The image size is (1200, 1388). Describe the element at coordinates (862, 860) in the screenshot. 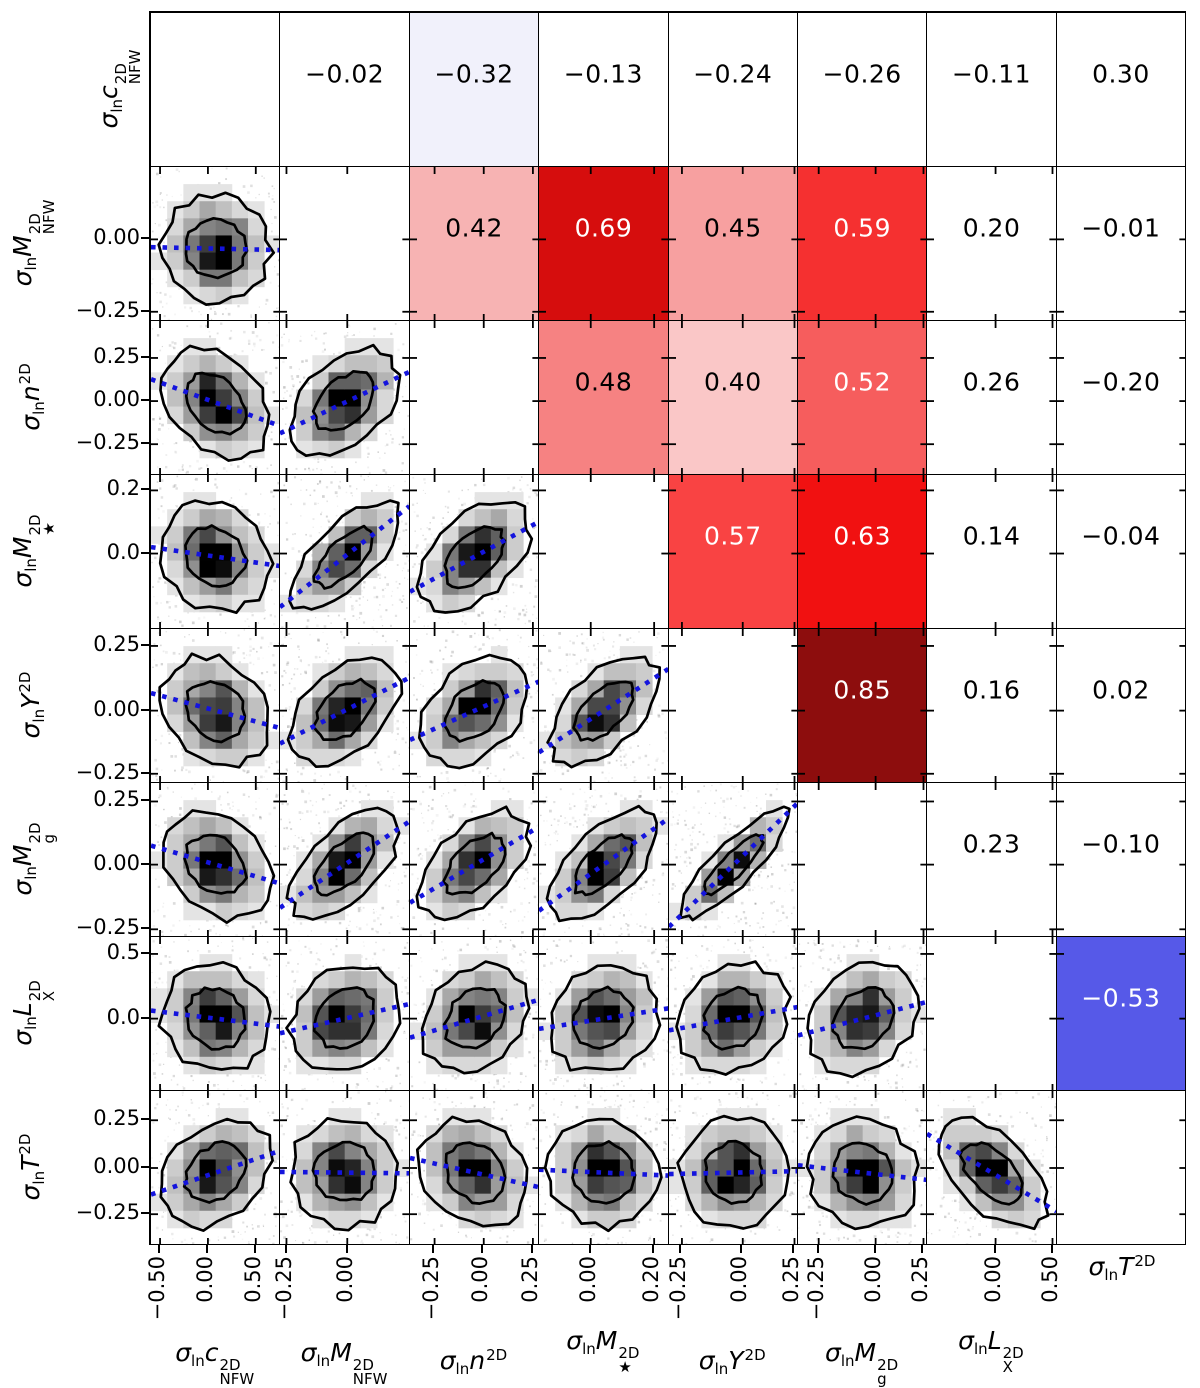

I see `corr-cell-r6c6` at that location.